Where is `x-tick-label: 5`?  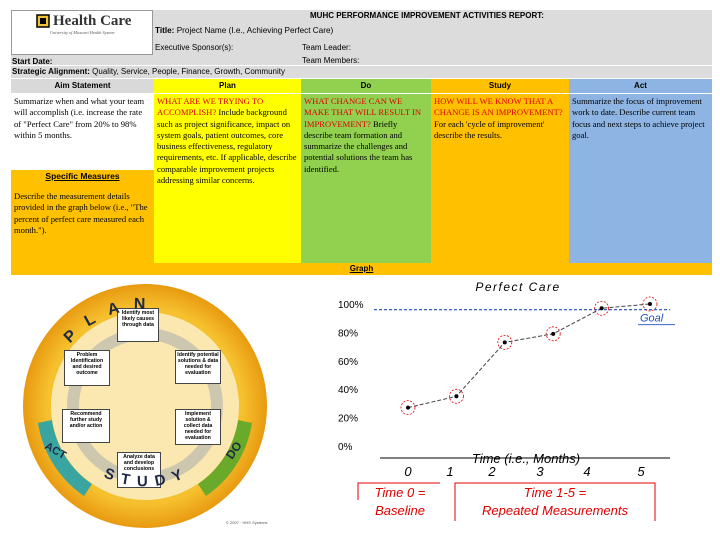
x-tick-label: 5 is located at coordinates (641, 471).